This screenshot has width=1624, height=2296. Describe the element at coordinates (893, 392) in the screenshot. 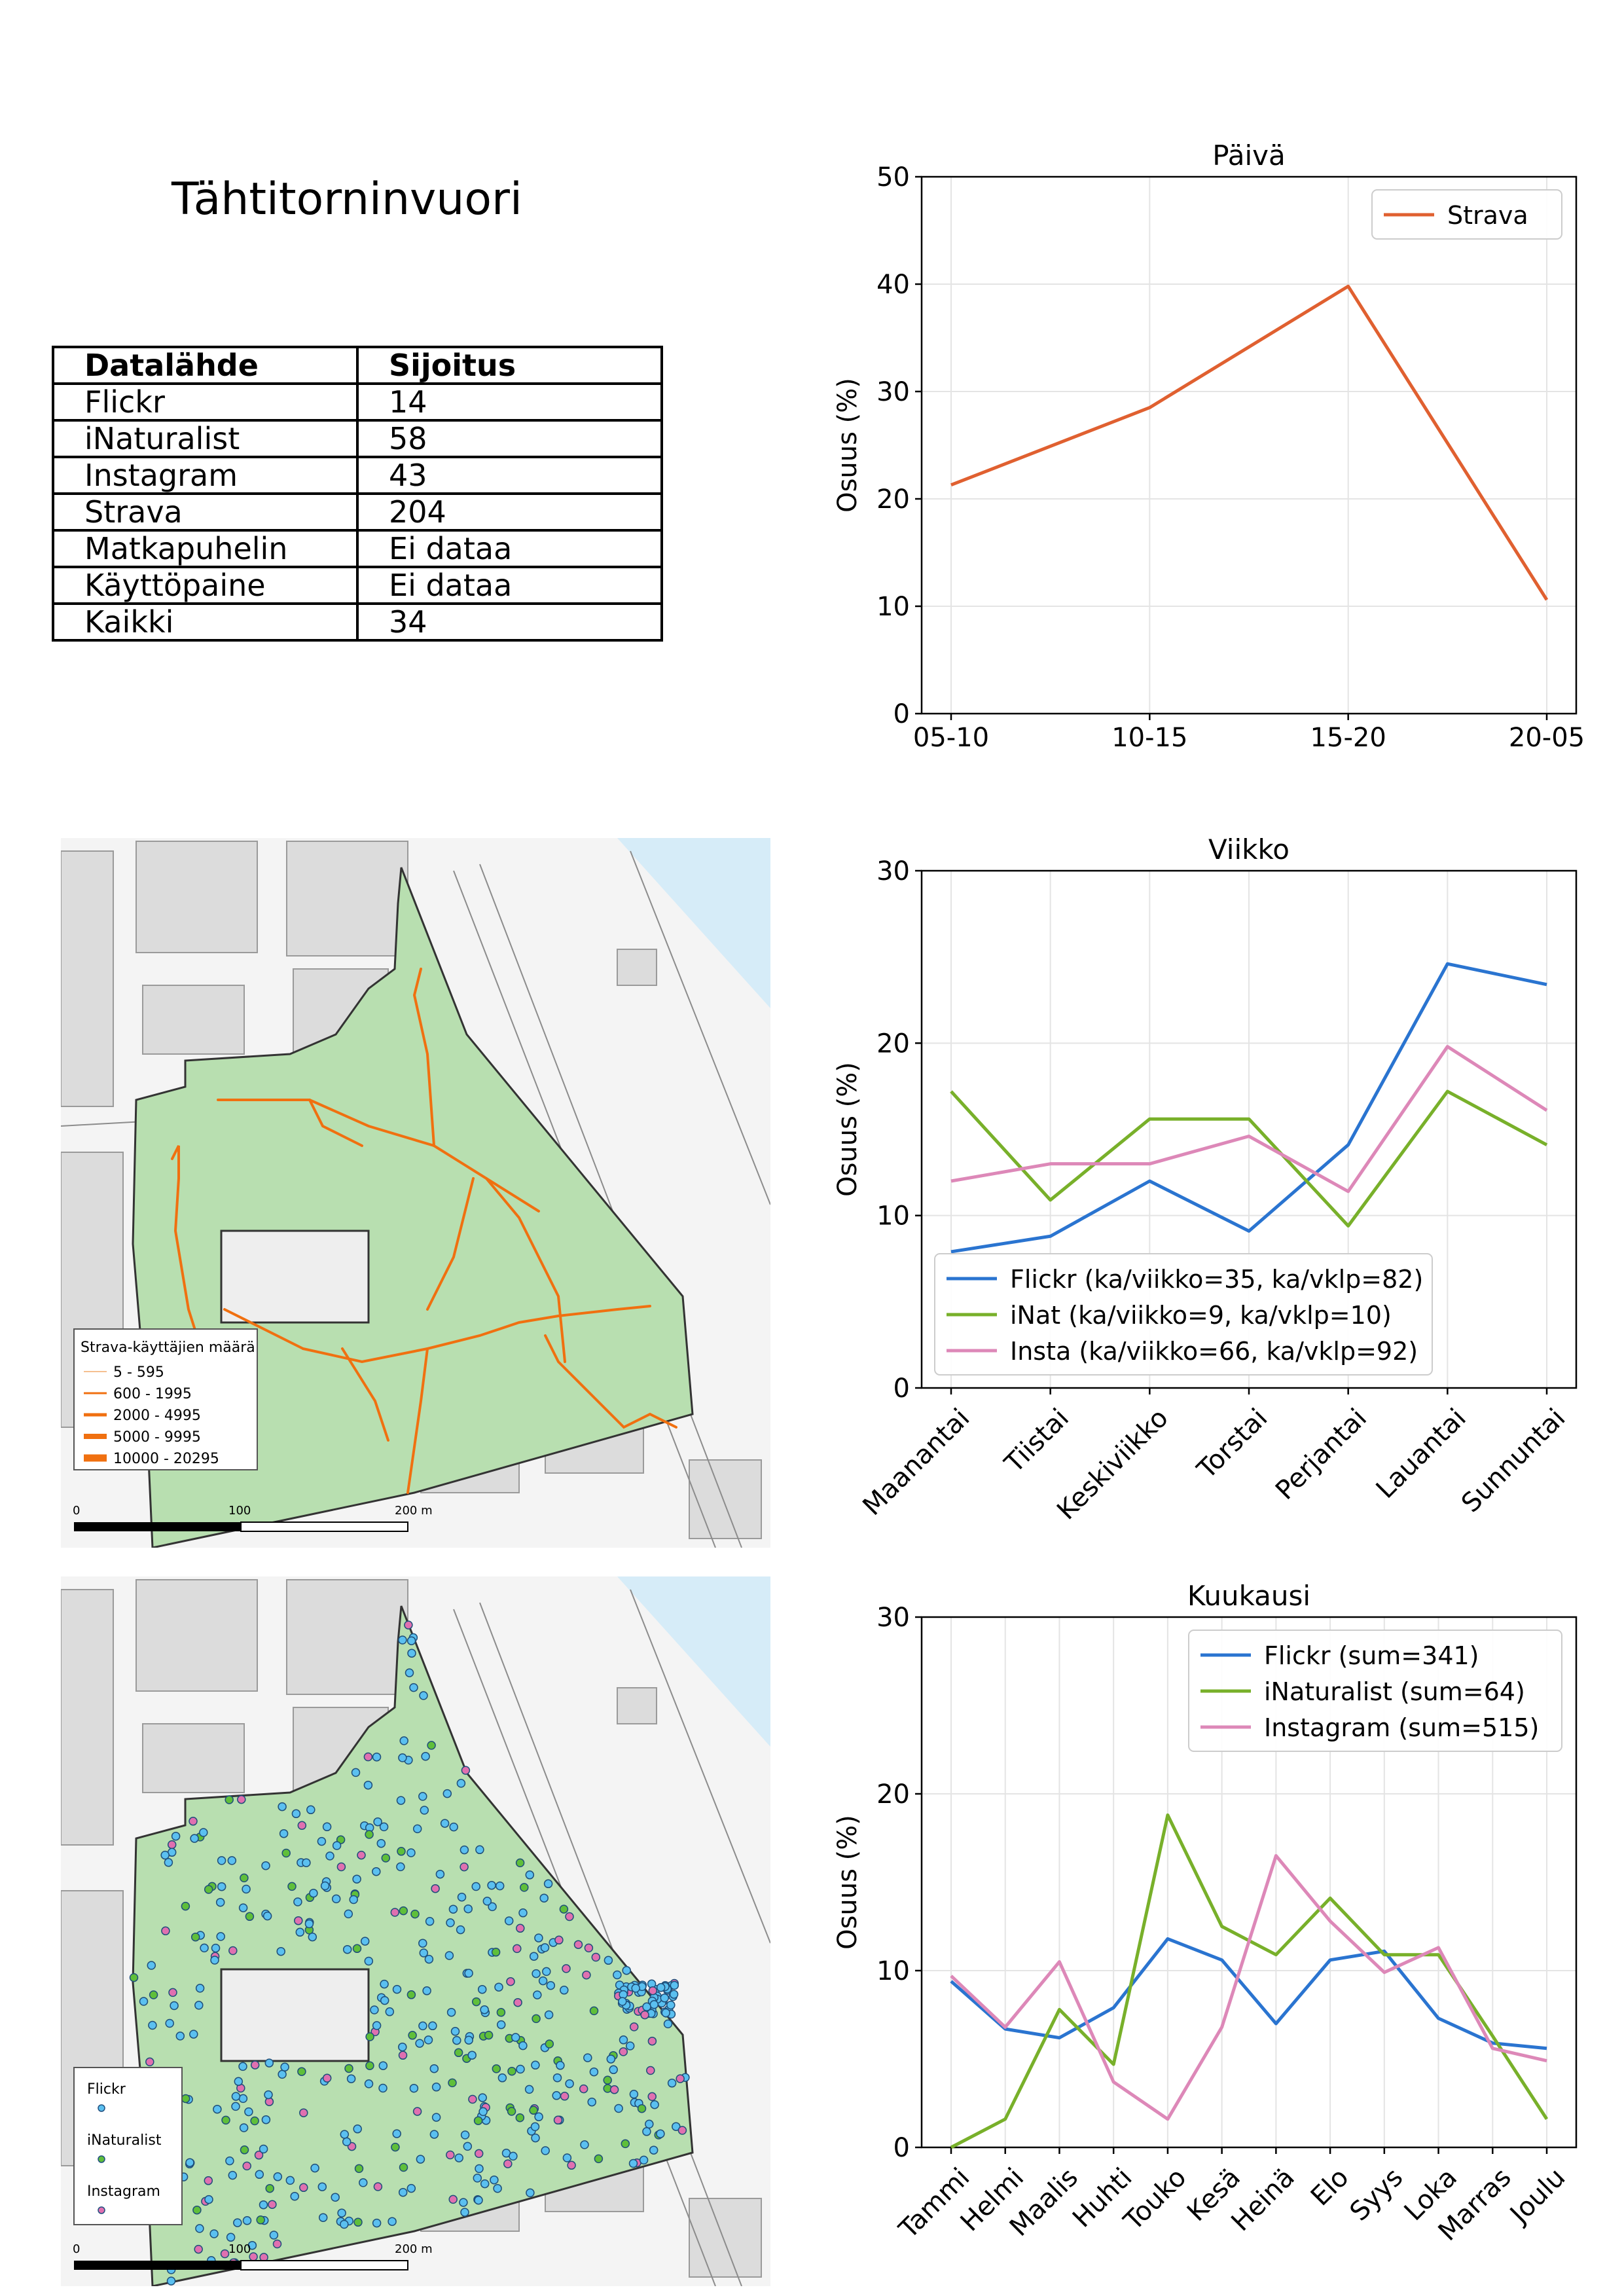

I see `y-tick-label: 30` at that location.